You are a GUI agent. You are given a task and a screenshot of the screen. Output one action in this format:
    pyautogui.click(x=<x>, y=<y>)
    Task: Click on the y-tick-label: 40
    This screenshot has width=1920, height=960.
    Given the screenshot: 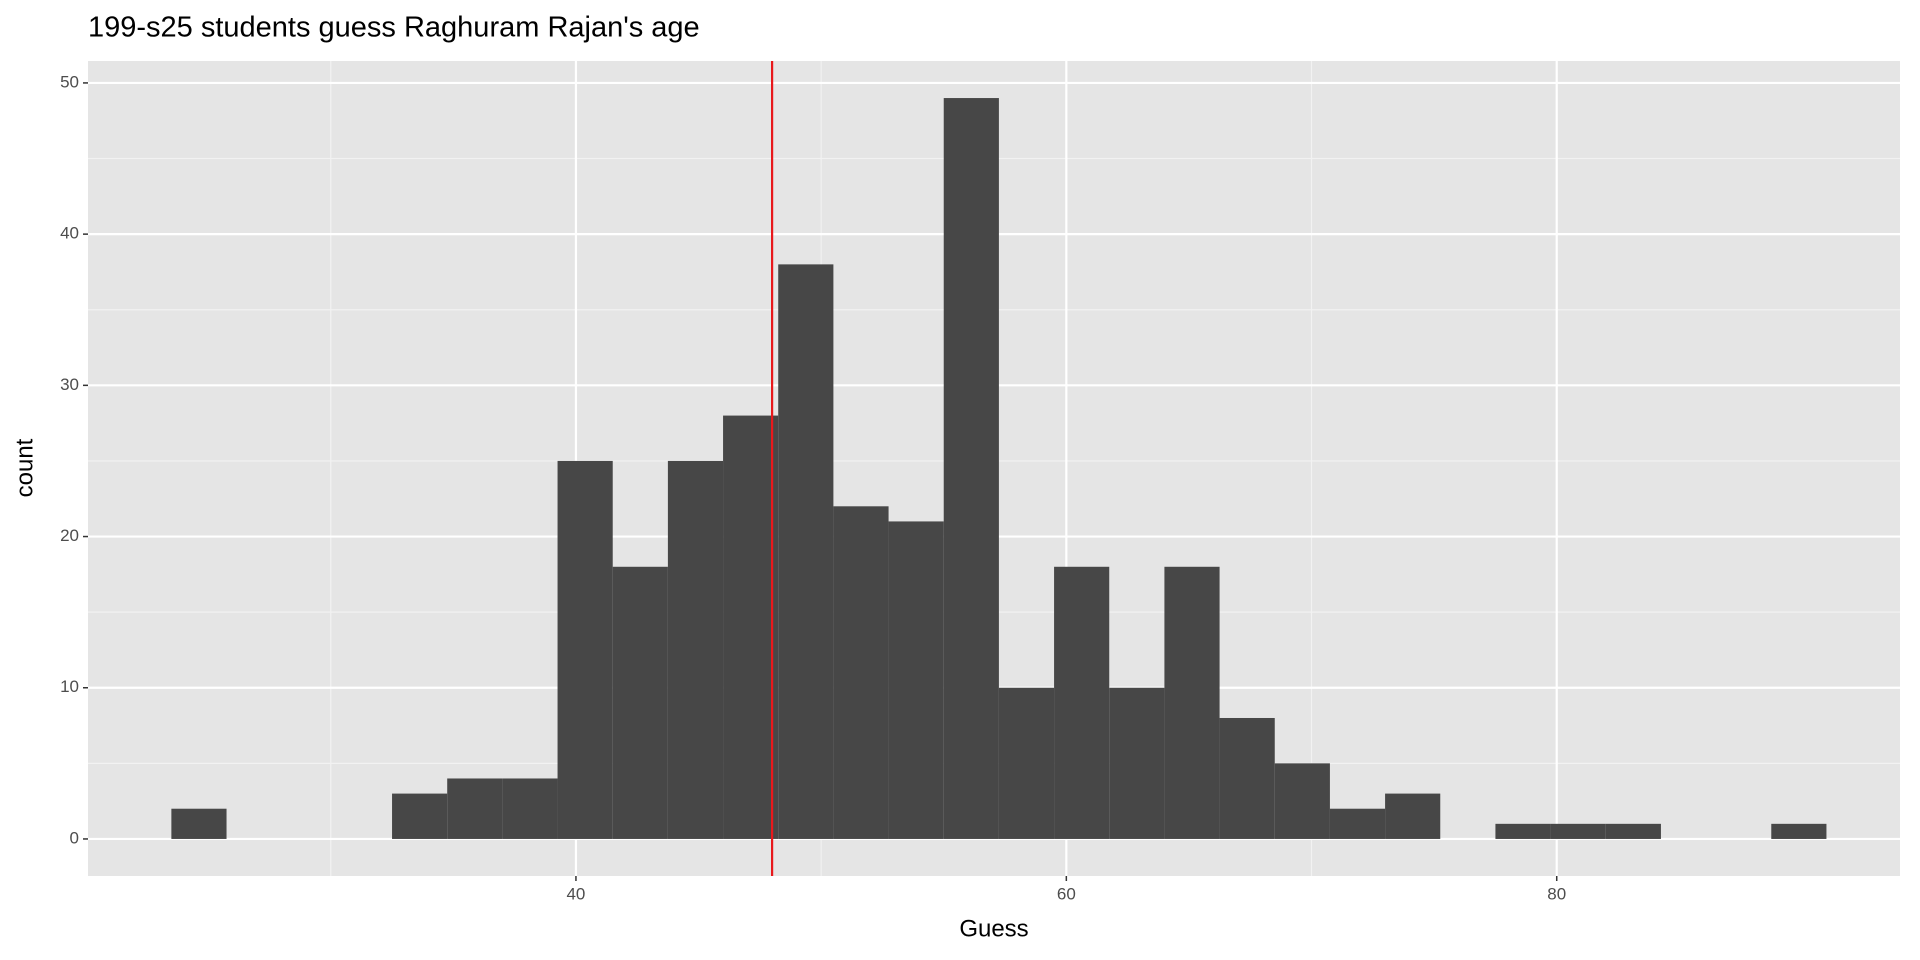 What is the action you would take?
    pyautogui.click(x=69, y=233)
    